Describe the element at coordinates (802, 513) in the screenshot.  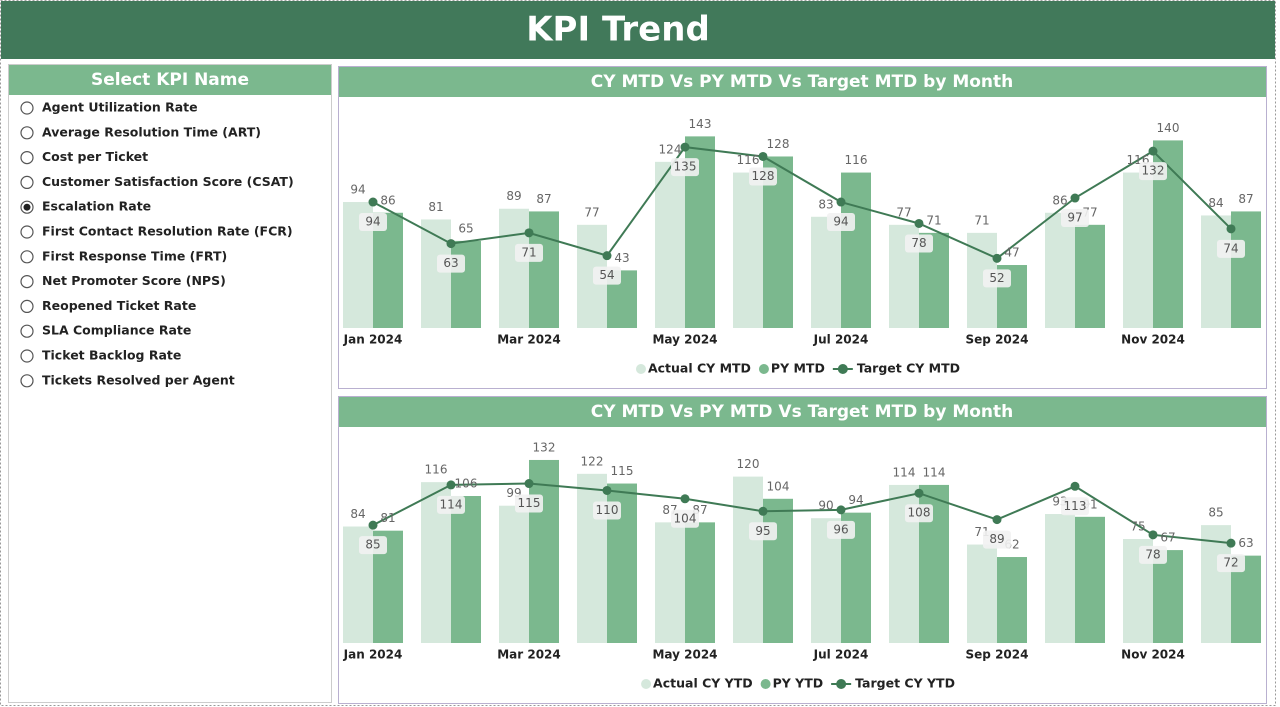
I see `line` at that location.